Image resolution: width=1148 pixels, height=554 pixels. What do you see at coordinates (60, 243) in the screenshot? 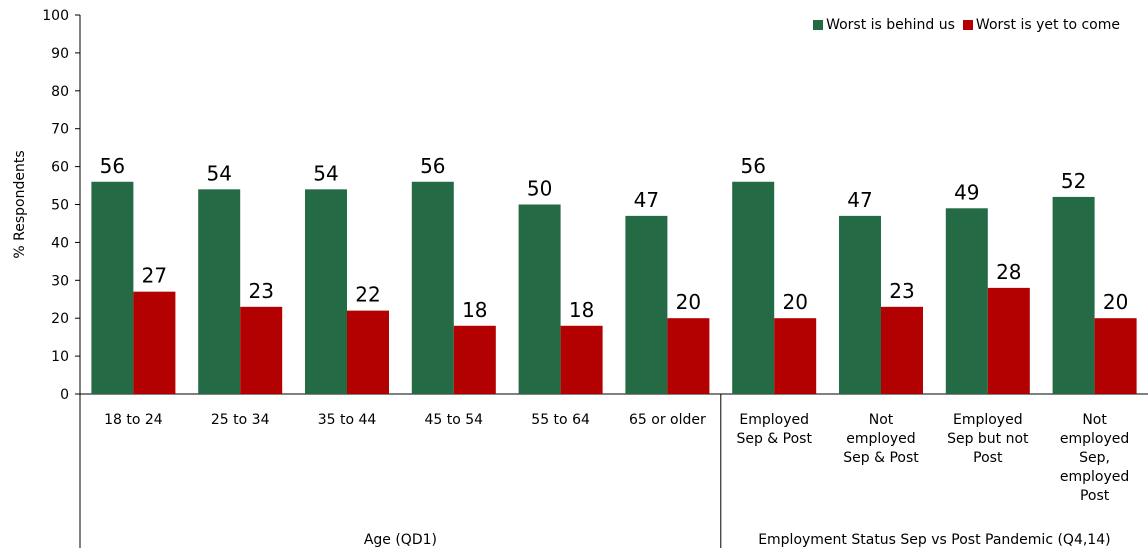
I see `y-tick-label: 40` at bounding box center [60, 243].